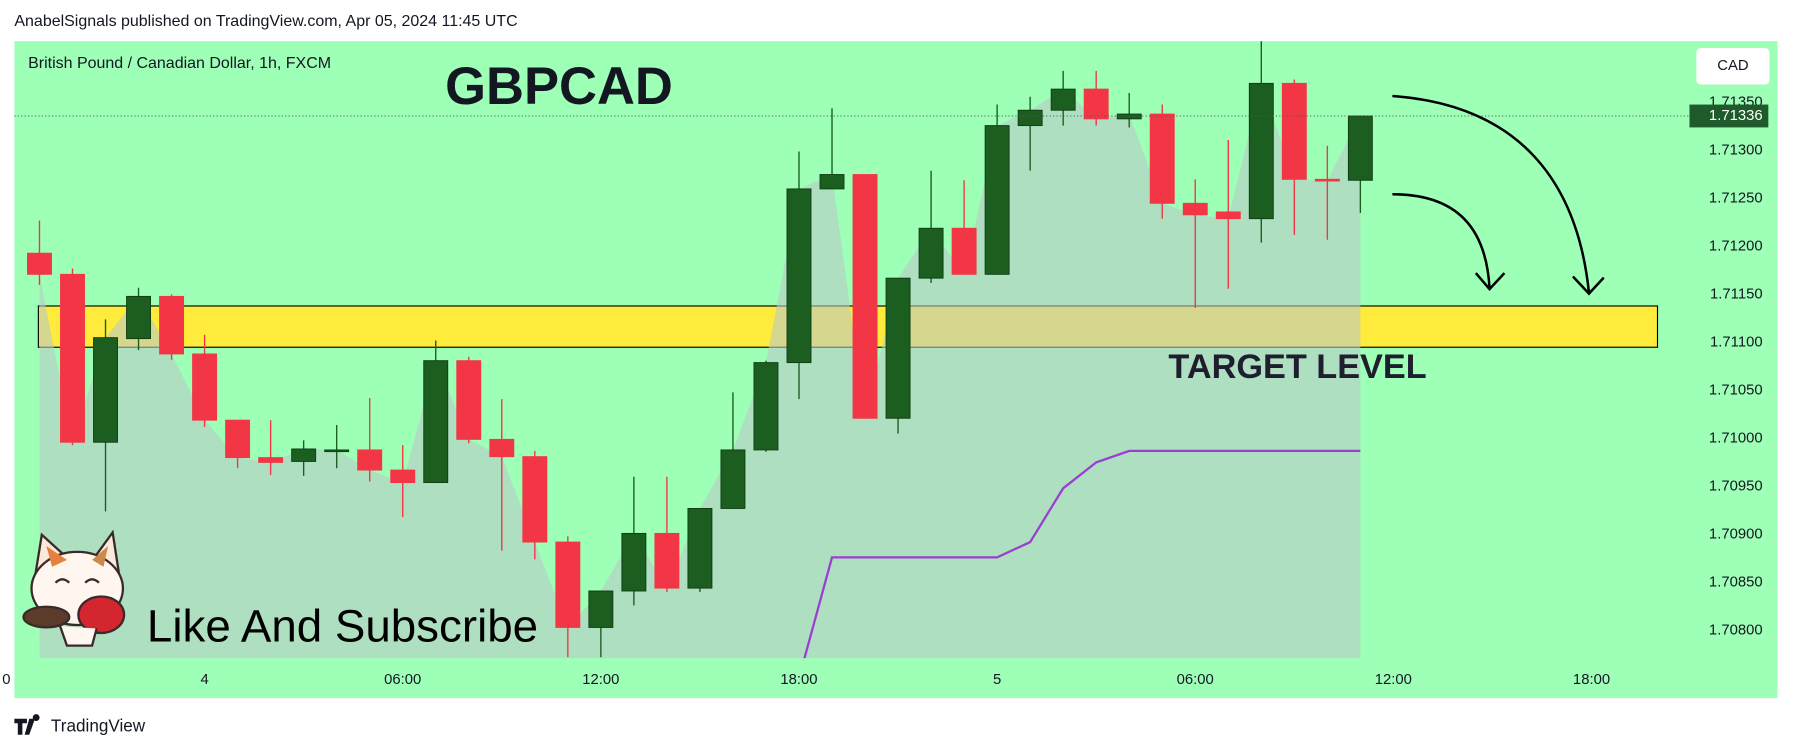 This screenshot has width=1793, height=753. Describe the element at coordinates (1736, 534) in the screenshot. I see `y-tick-label: 1.70900` at that location.